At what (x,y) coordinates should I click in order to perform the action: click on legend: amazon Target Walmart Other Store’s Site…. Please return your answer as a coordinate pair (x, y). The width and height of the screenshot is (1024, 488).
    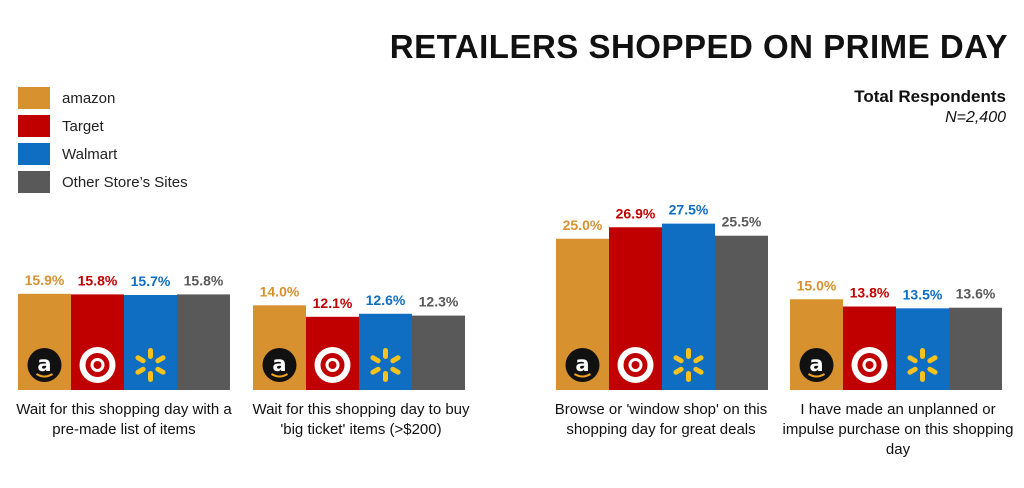
    Looking at the image, I should click on (103, 140).